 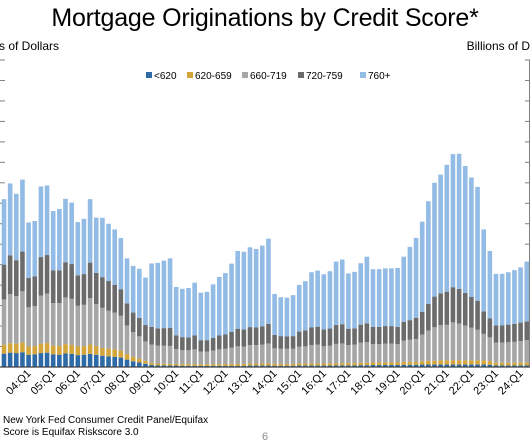 What do you see at coordinates (511, 383) in the screenshot?
I see `x-tick-label: 24:Q1` at bounding box center [511, 383].